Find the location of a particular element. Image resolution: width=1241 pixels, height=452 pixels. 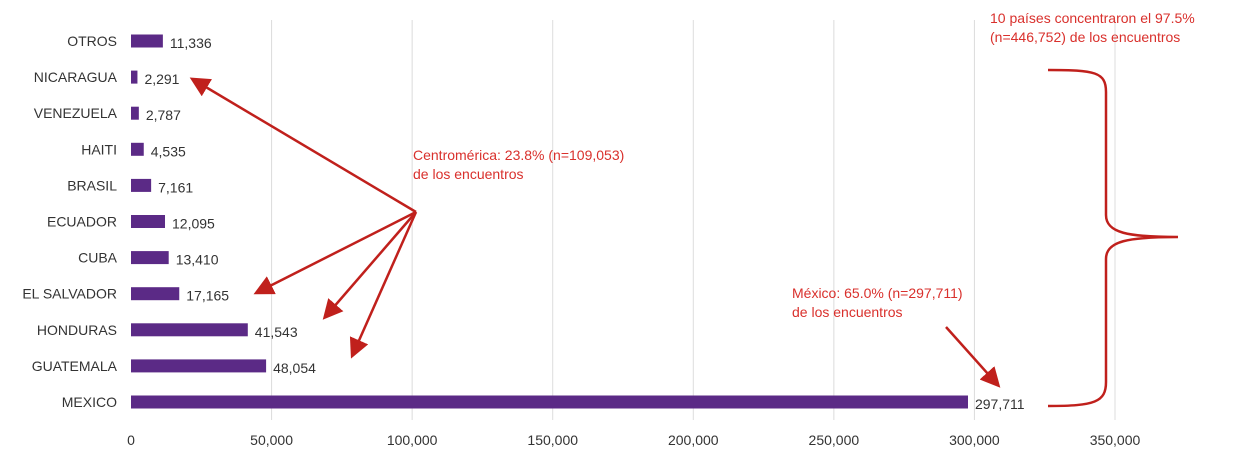

category-label: ECUADOR is located at coordinates (82, 222).